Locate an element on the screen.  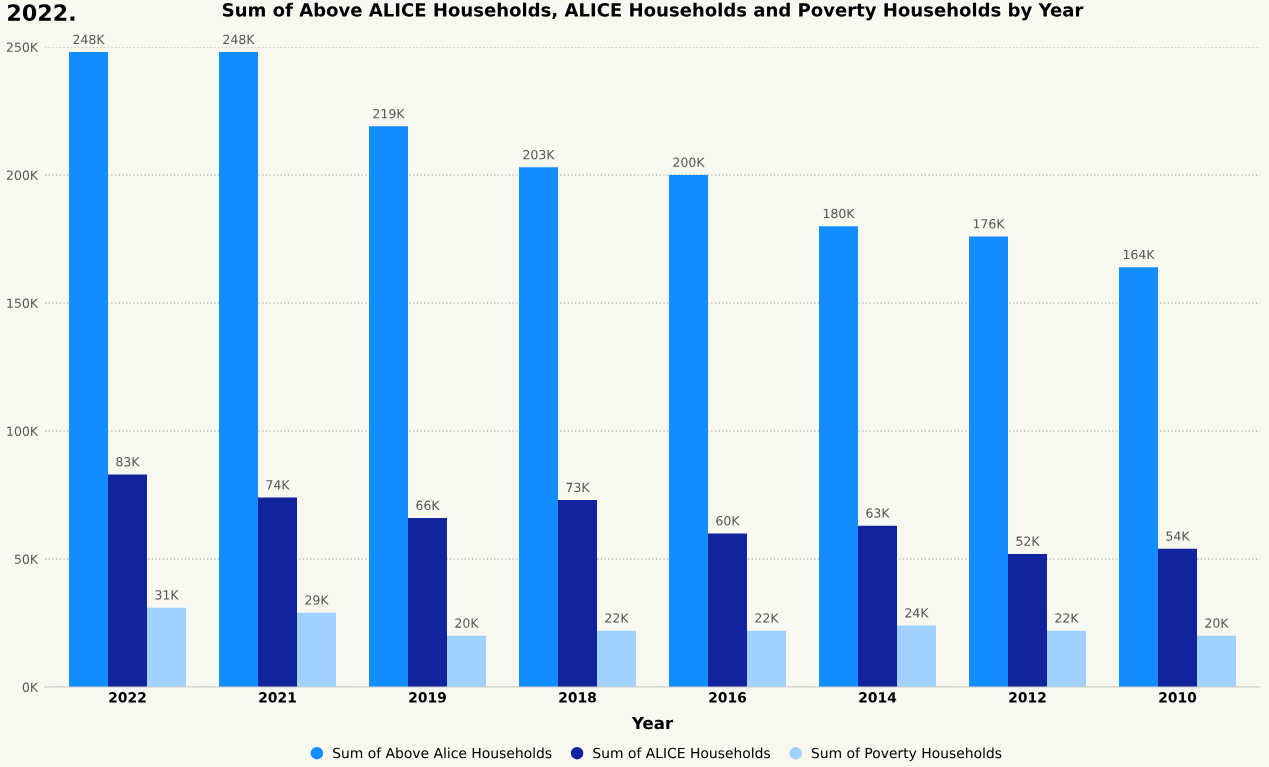
x-tick-label: 2012 is located at coordinates (1027, 697).